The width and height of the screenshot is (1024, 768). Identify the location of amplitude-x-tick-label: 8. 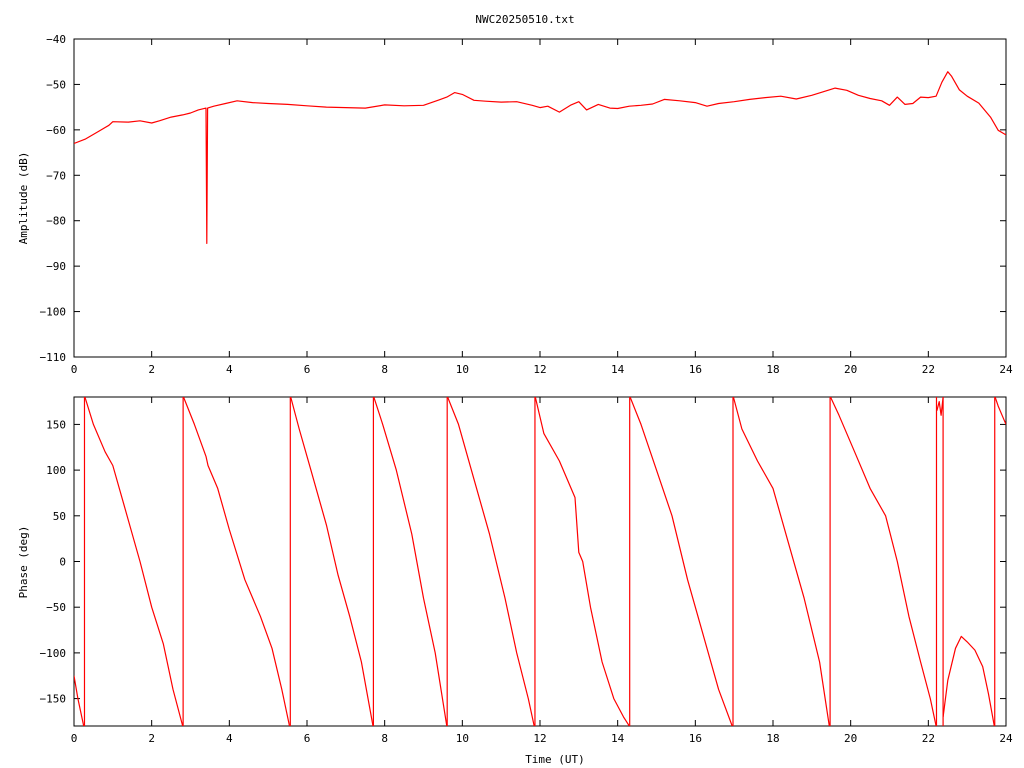
(384, 369).